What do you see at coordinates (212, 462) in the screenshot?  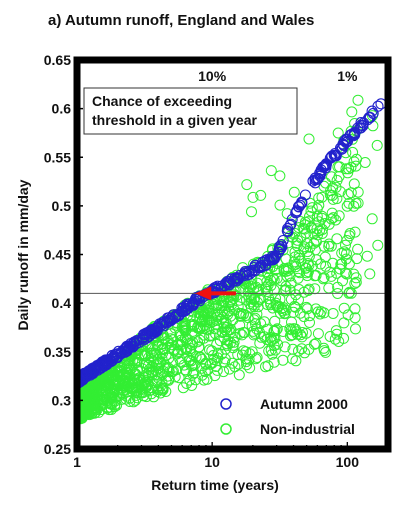 I see `x-tick-label: 10` at bounding box center [212, 462].